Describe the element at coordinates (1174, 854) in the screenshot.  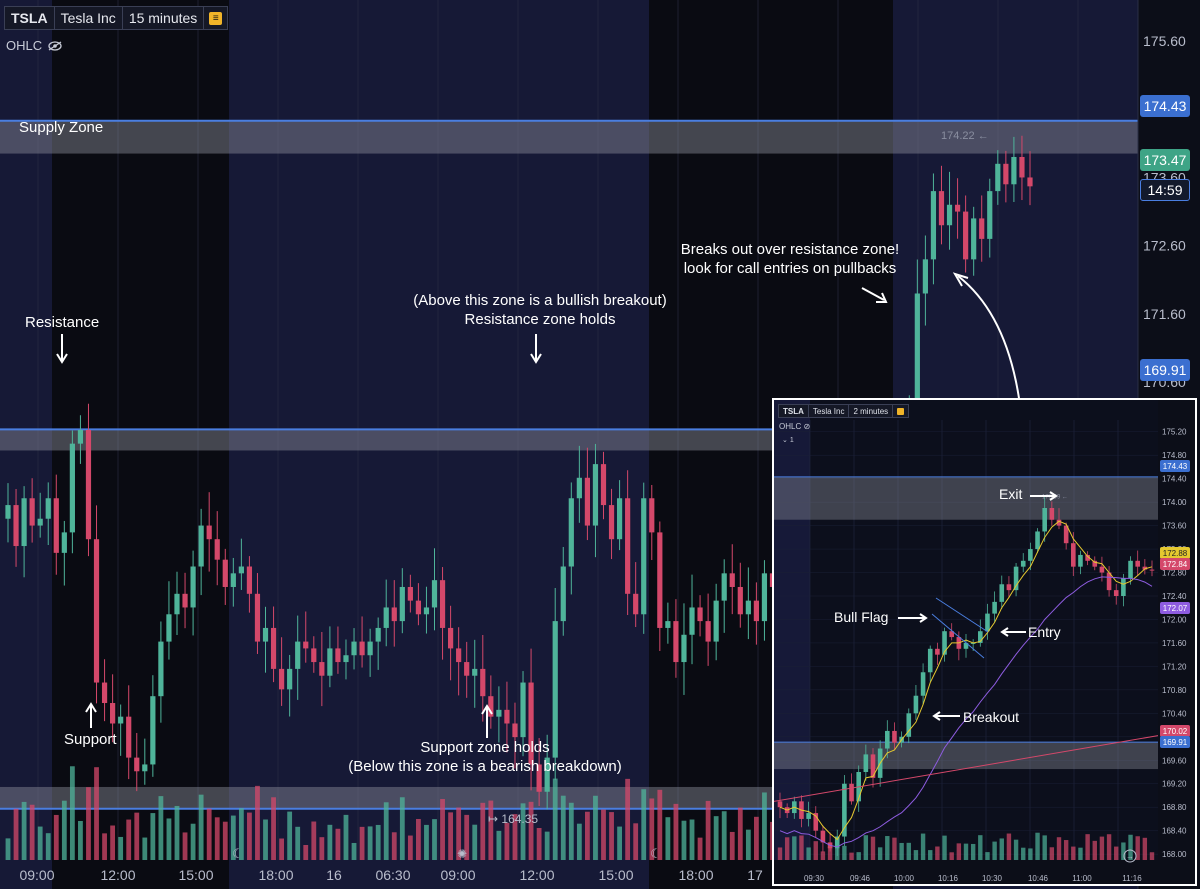
I see `inset-y-tick: 168.00` at that location.